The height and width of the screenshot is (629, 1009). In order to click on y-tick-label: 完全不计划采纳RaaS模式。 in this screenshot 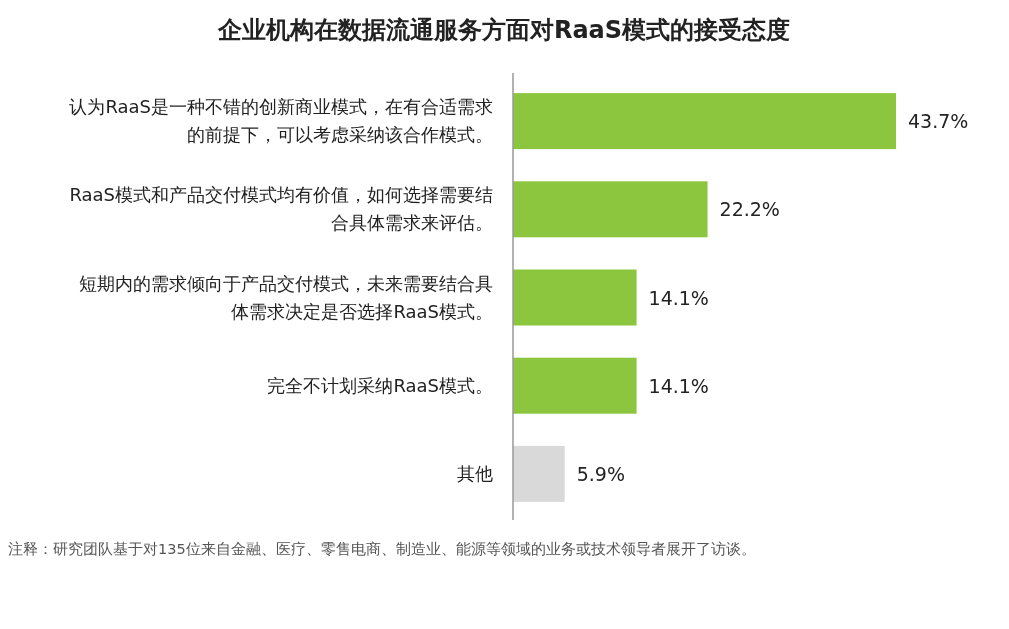, I will do `click(380, 385)`.